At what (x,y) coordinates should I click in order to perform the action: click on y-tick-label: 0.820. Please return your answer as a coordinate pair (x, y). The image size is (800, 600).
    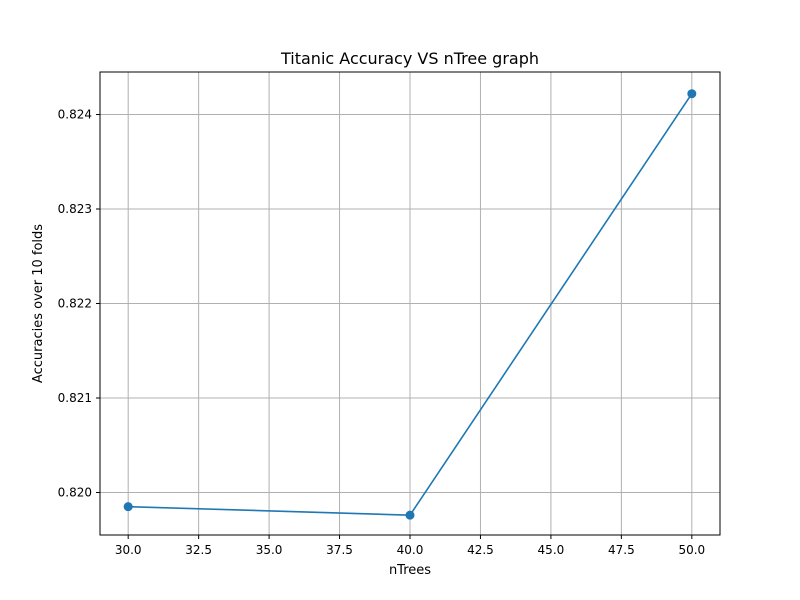
    Looking at the image, I should click on (75, 492).